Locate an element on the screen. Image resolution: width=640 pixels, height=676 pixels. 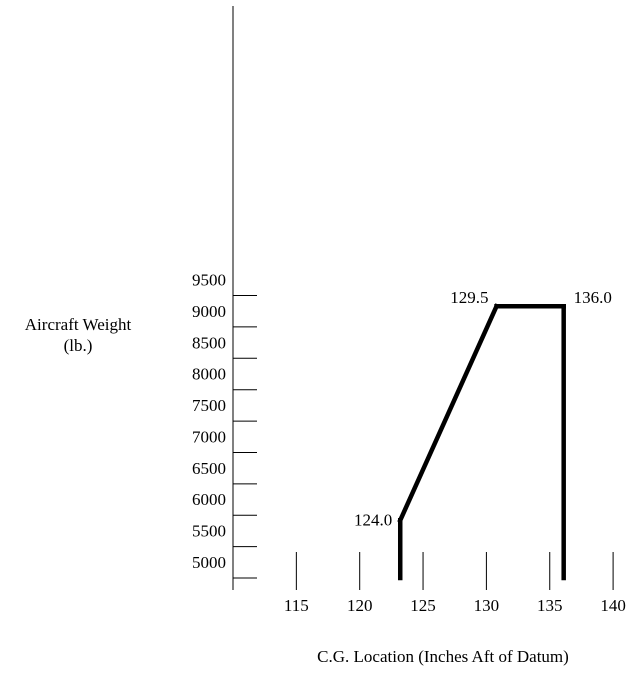
y-tick-label: 9000 is located at coordinates (209, 311).